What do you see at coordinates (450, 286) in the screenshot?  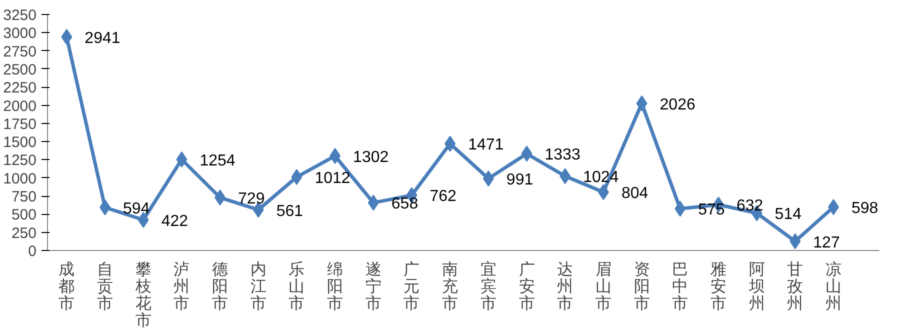 I see `x-tick-label: 南充市` at bounding box center [450, 286].